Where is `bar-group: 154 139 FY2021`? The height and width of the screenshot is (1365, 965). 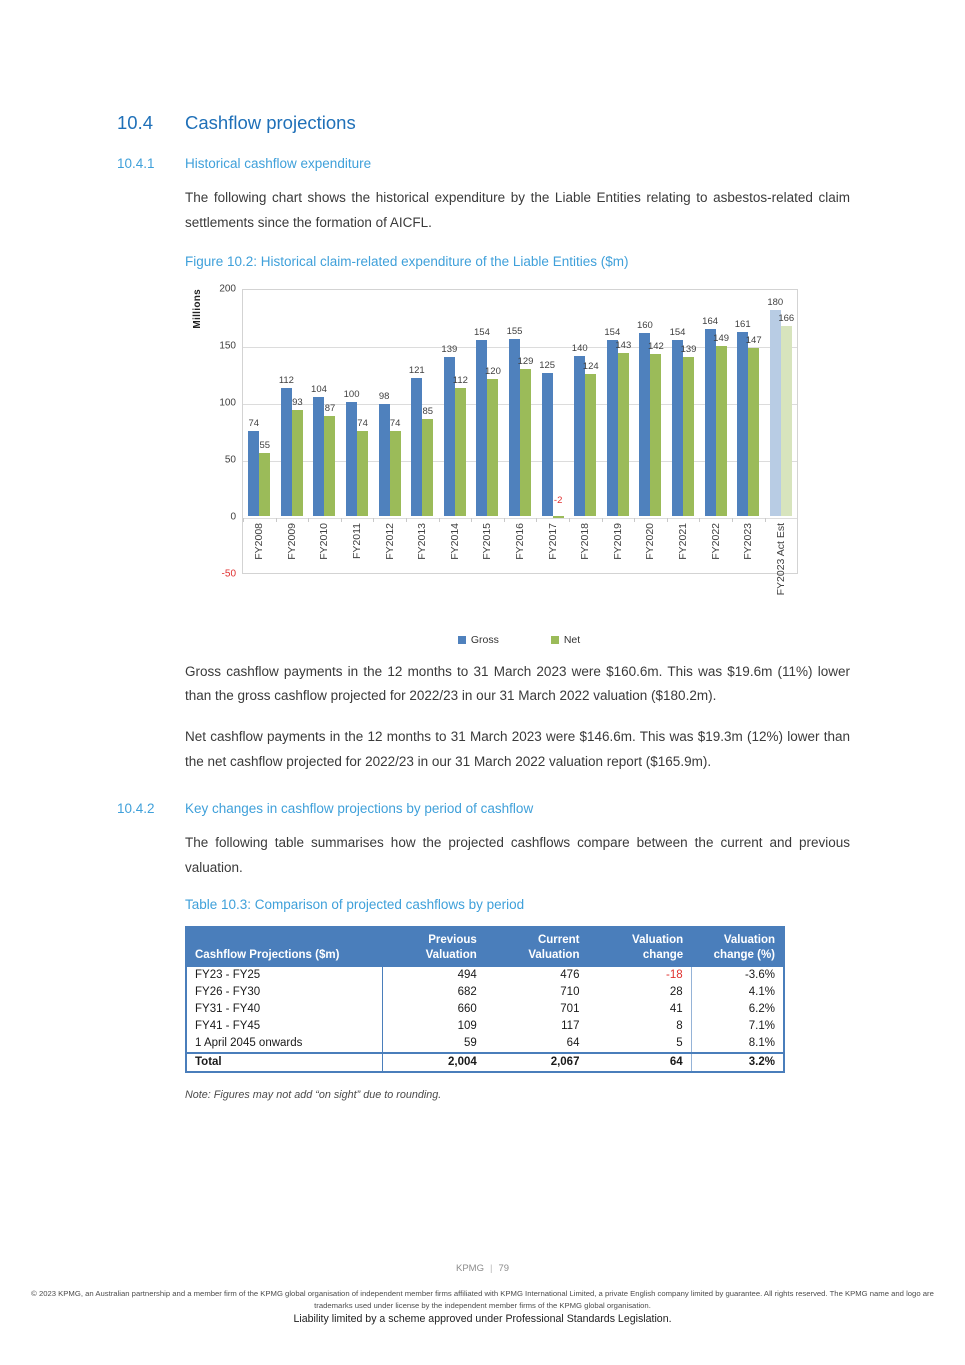
bar-group: 154 139 FY2021 is located at coordinates (683, 431).